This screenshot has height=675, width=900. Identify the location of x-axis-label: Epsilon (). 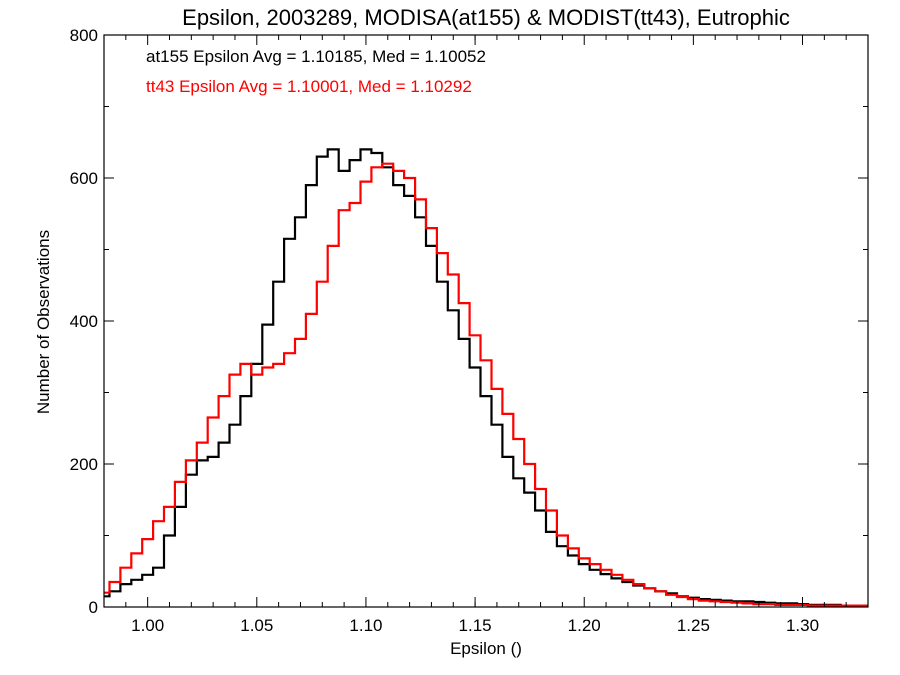
(486, 648).